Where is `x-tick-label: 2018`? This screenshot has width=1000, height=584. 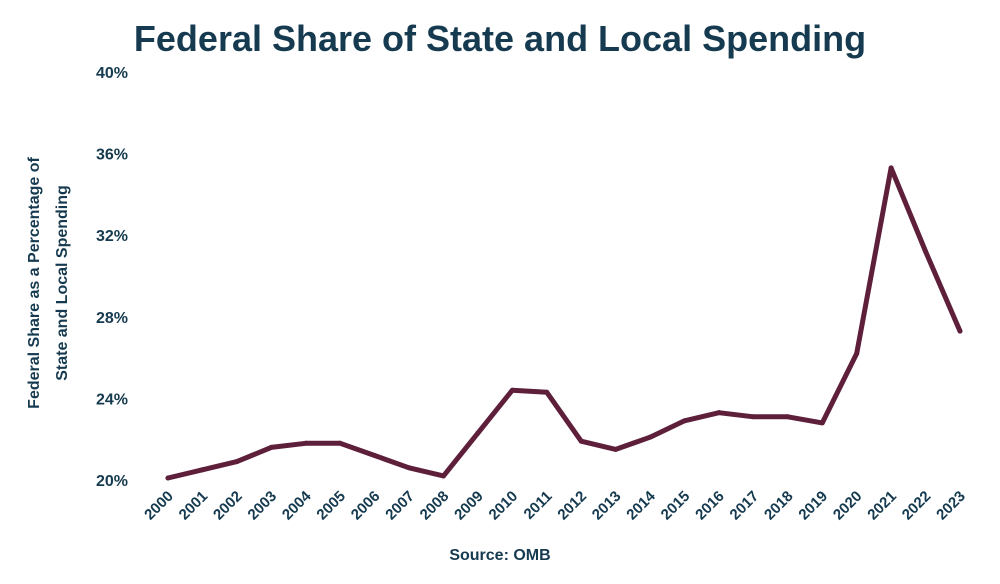 x-tick-label: 2018 is located at coordinates (779, 506).